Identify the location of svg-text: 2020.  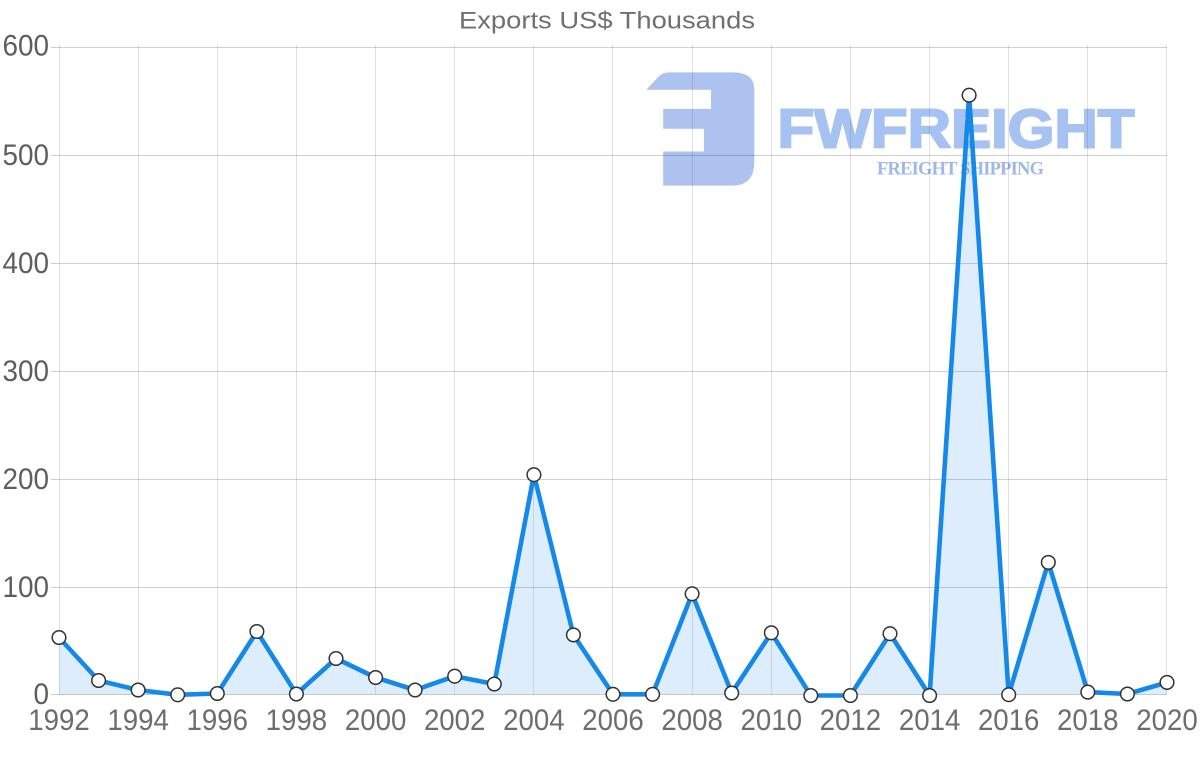
(1167, 720).